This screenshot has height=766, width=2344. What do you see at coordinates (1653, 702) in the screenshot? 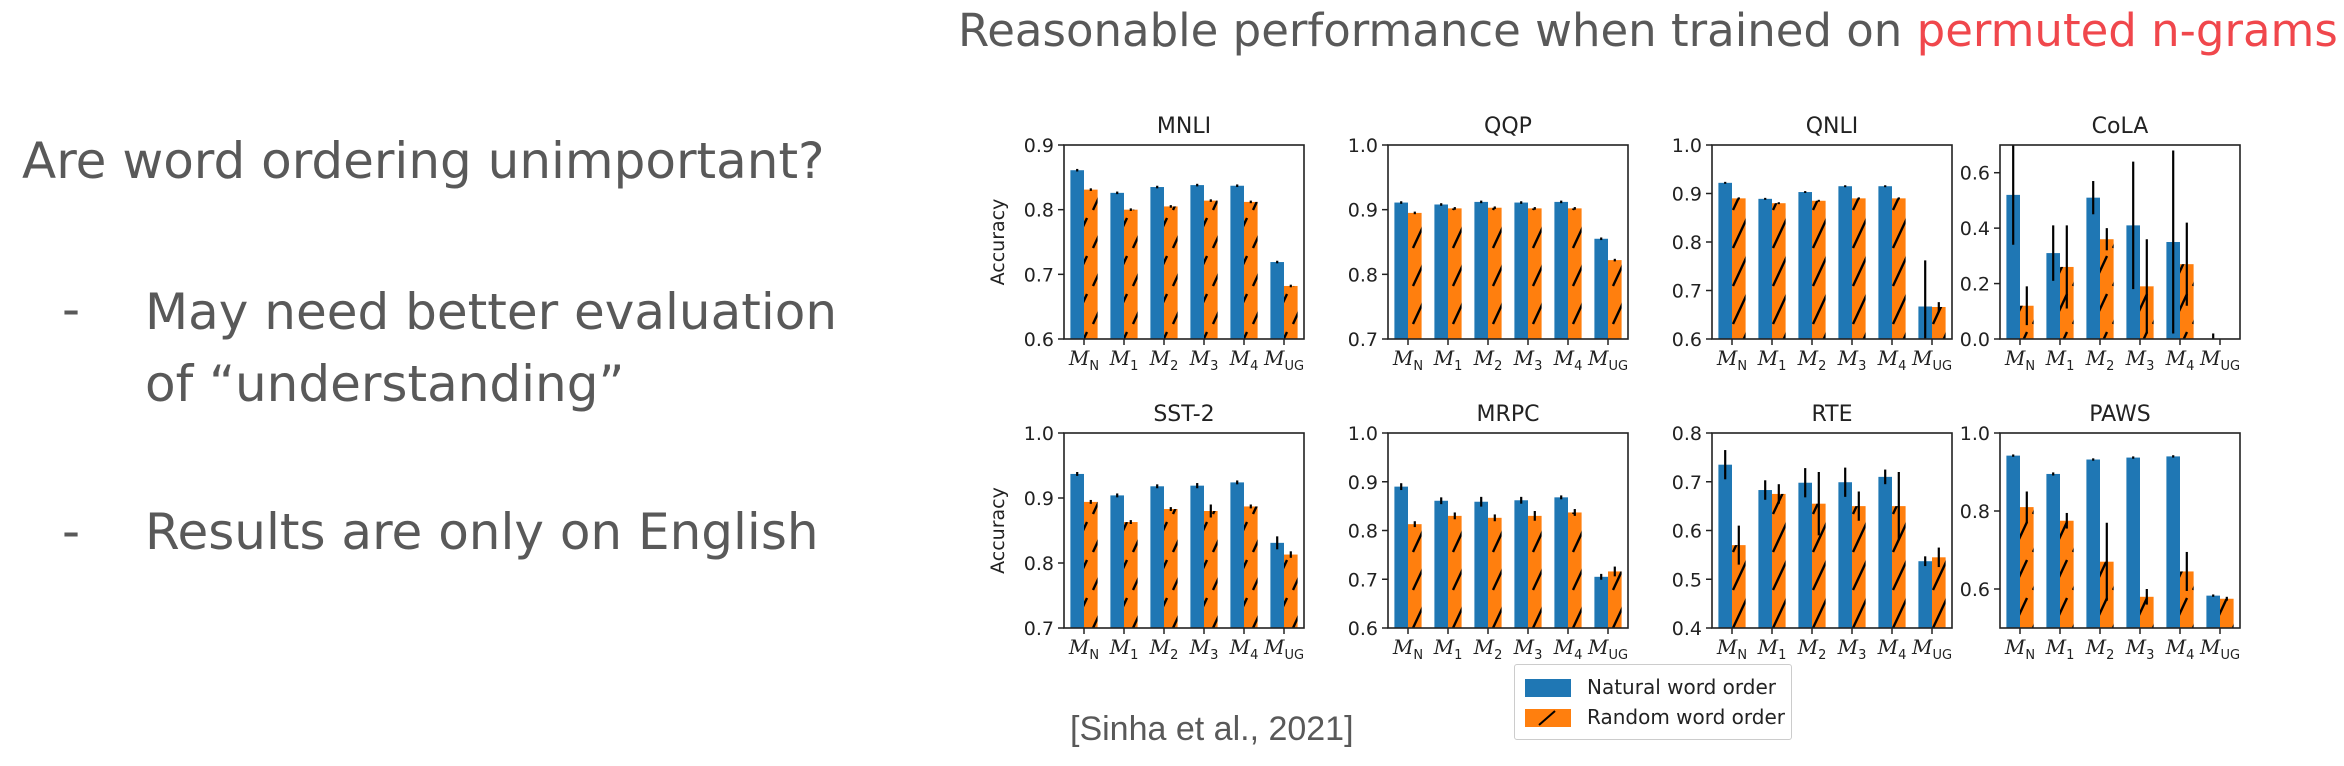
I see `legend: Natural word order Random word order` at bounding box center [1653, 702].